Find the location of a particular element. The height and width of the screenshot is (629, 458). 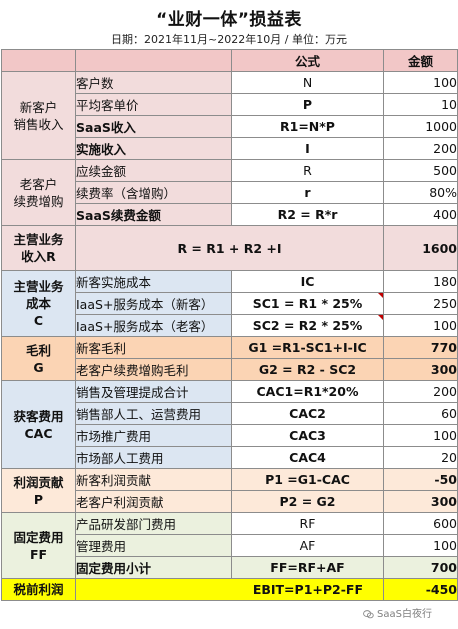

table-row: 利润贡献 P 新客利润贡献 P1 =G1-CAC -50 is located at coordinates (229, 490).